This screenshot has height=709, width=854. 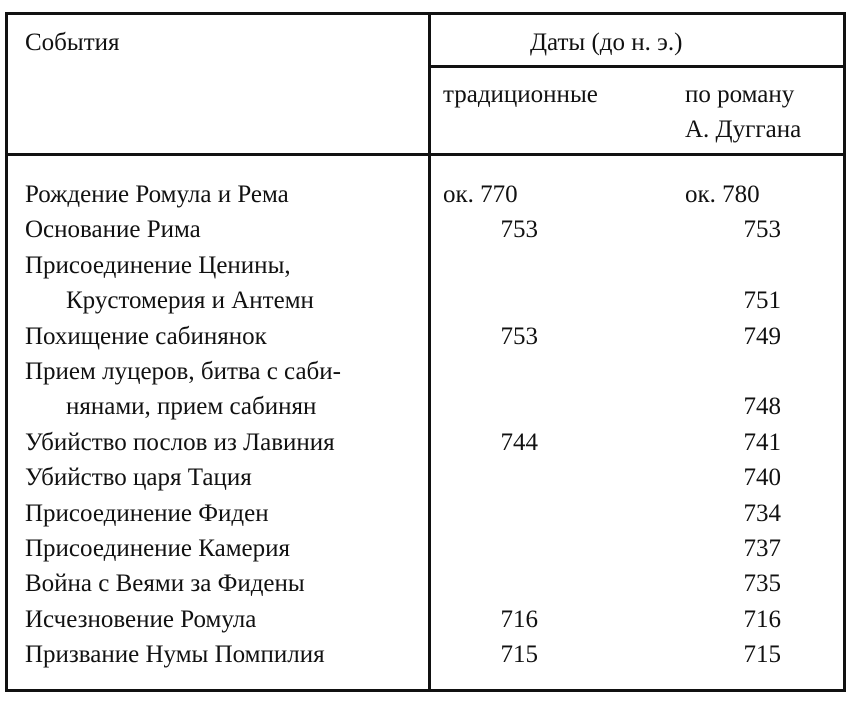 I want to click on traditional-date: ок. 770, so click(x=480, y=194).